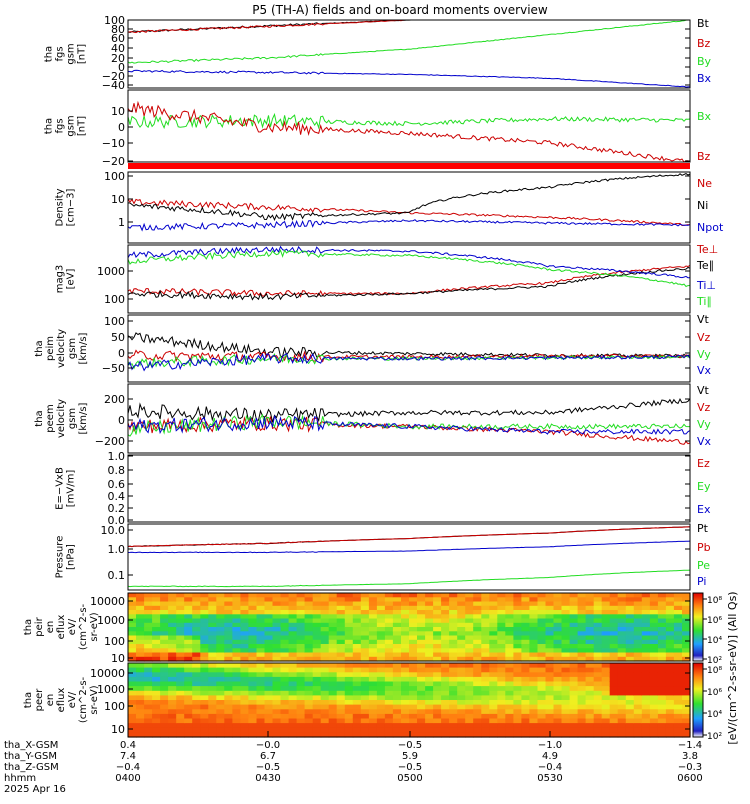 The width and height of the screenshot is (750, 804). What do you see at coordinates (31, 745) in the screenshot?
I see `x-row-label: tha_X-GSM` at bounding box center [31, 745].